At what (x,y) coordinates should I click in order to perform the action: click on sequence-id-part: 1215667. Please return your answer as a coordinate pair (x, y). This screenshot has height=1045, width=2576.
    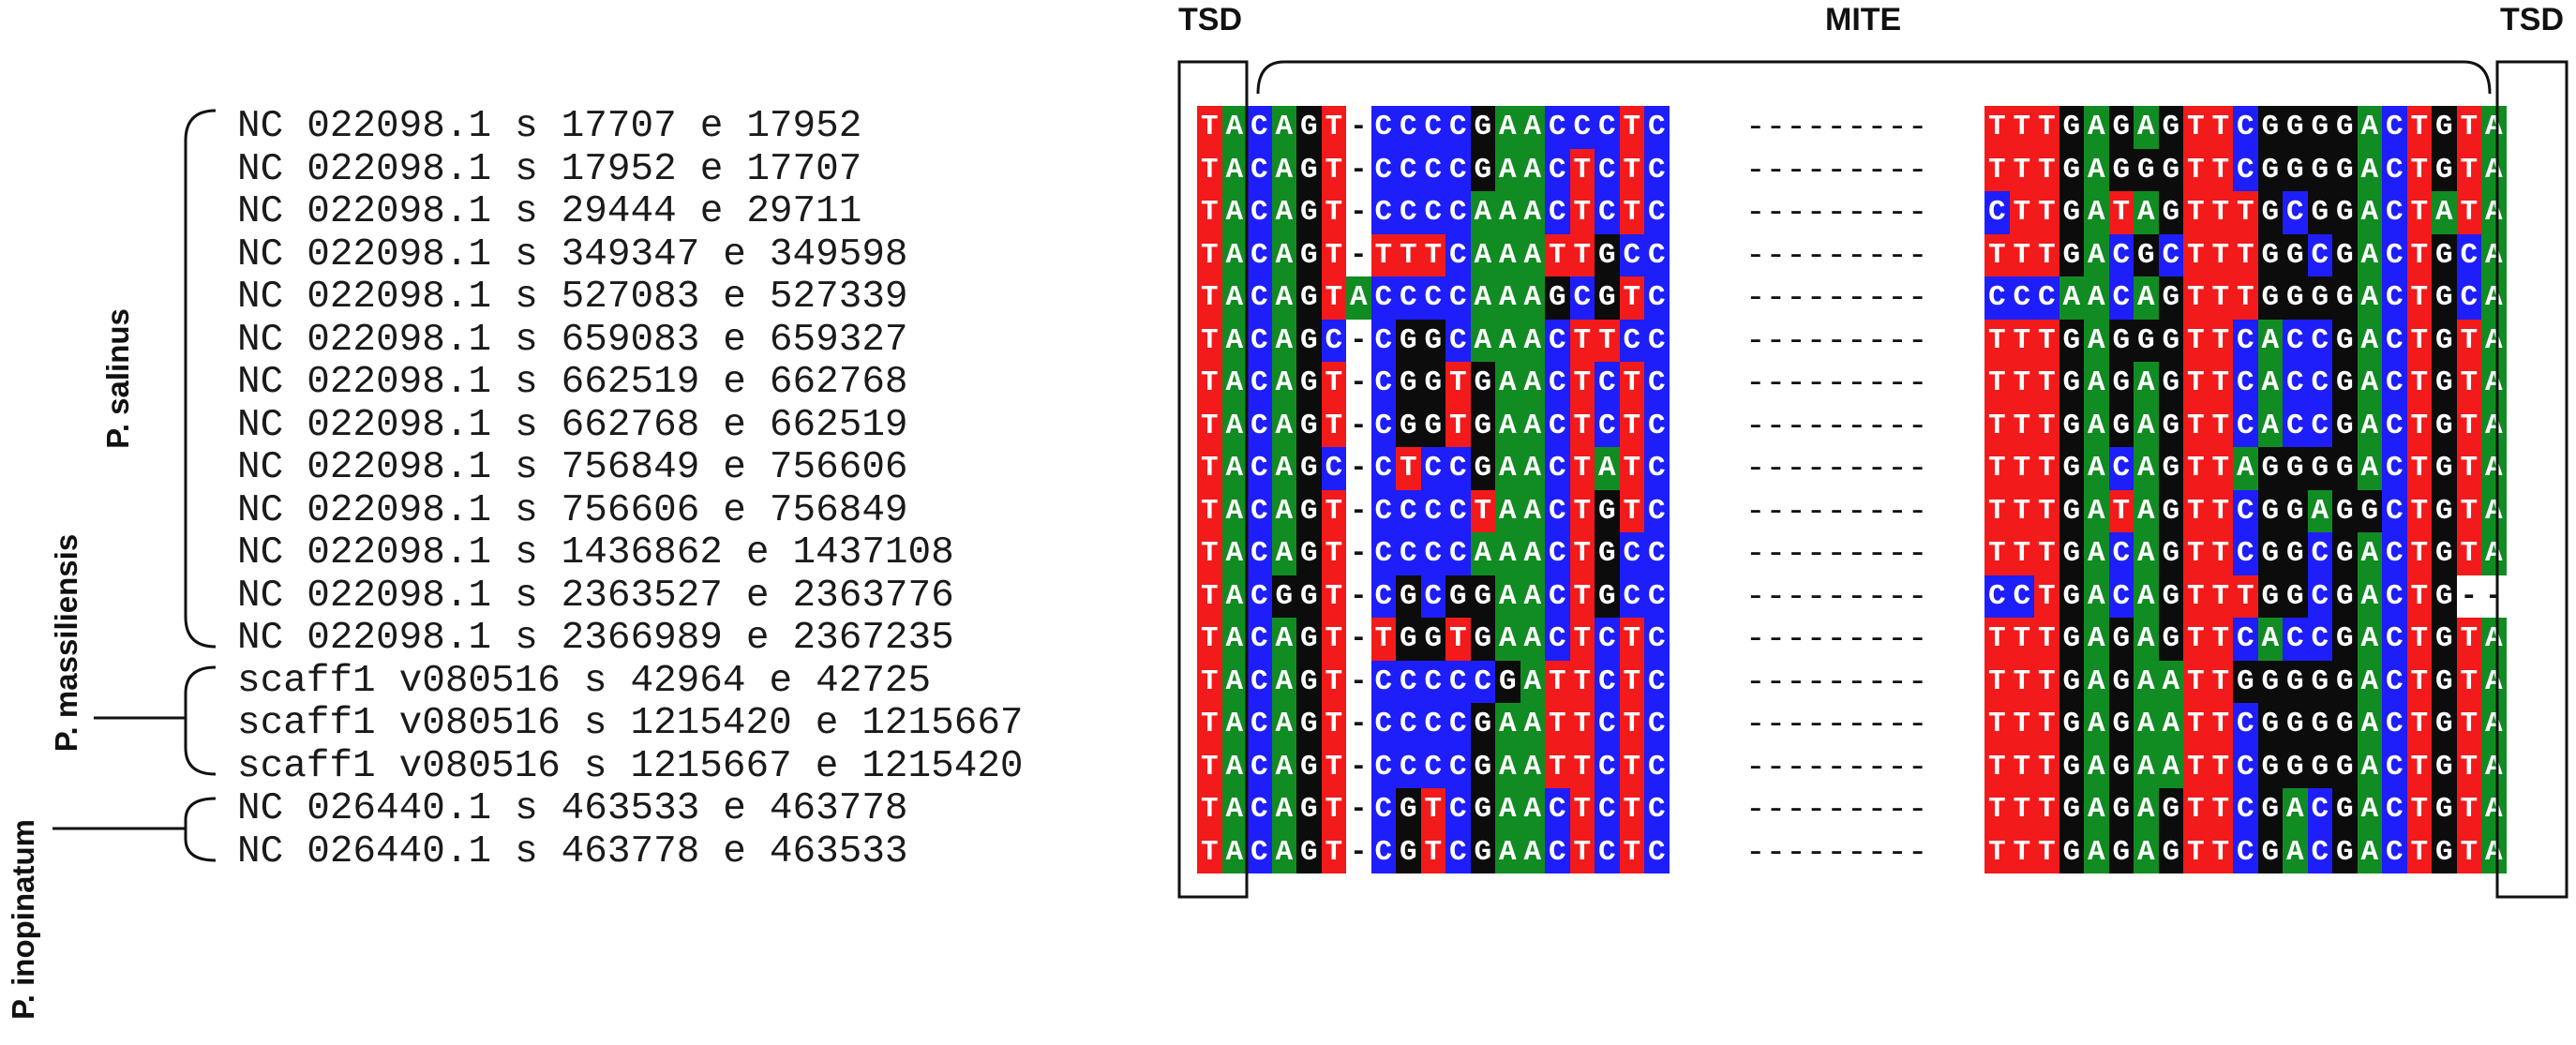
    Looking at the image, I should click on (943, 723).